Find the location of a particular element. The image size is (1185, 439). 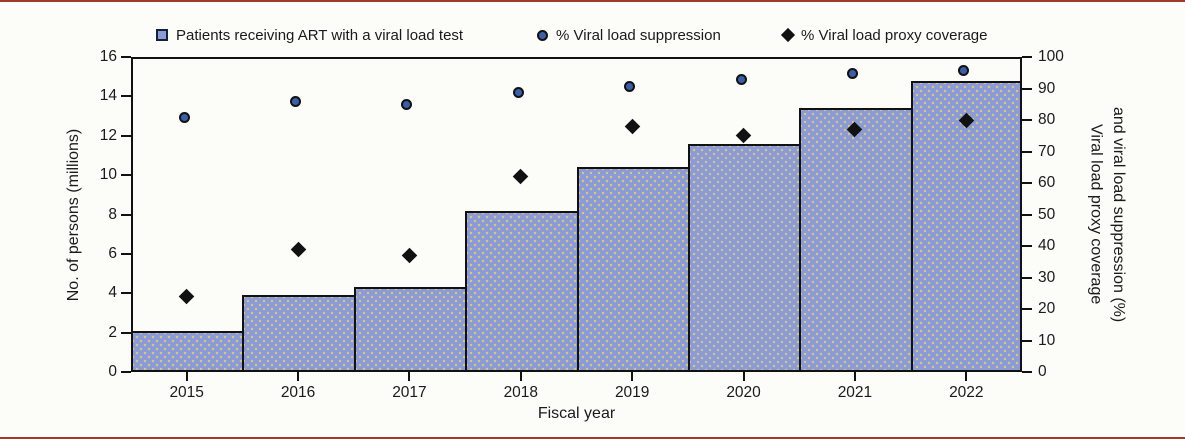

suppression-point-2019 is located at coordinates (630, 86).